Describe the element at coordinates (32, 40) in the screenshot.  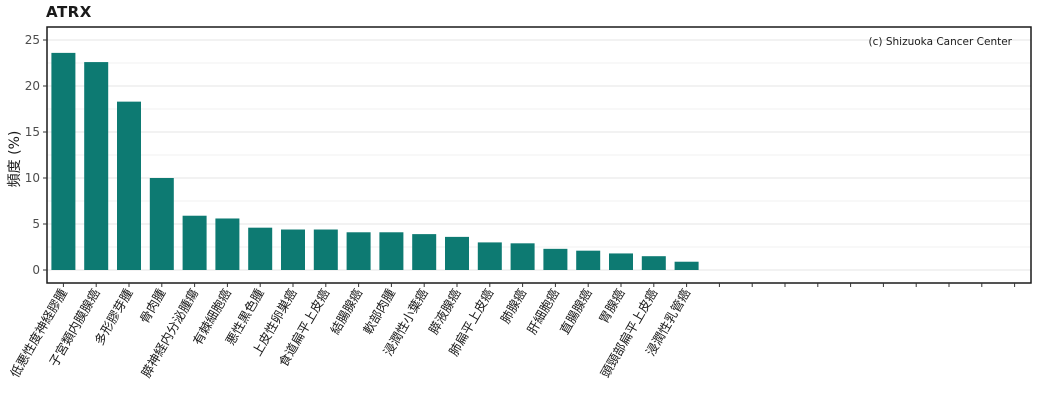
I see `y-tick-label: 25` at that location.